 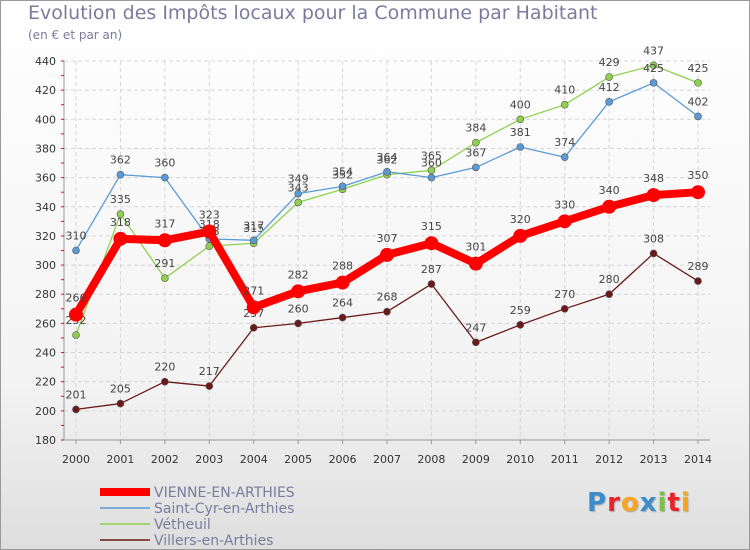 I want to click on y-tick-label: 400, so click(x=45, y=119).